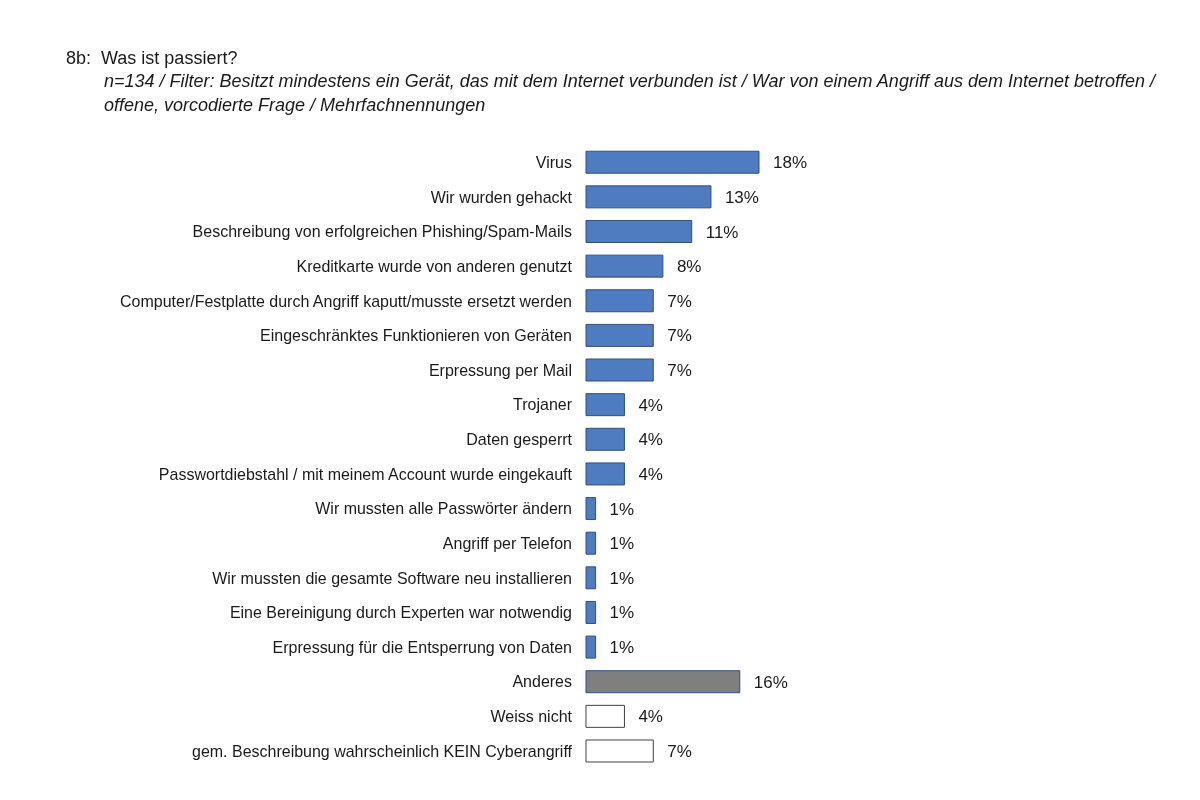 Image resolution: width=1200 pixels, height=800 pixels. I want to click on data-label: 8%, so click(689, 267).